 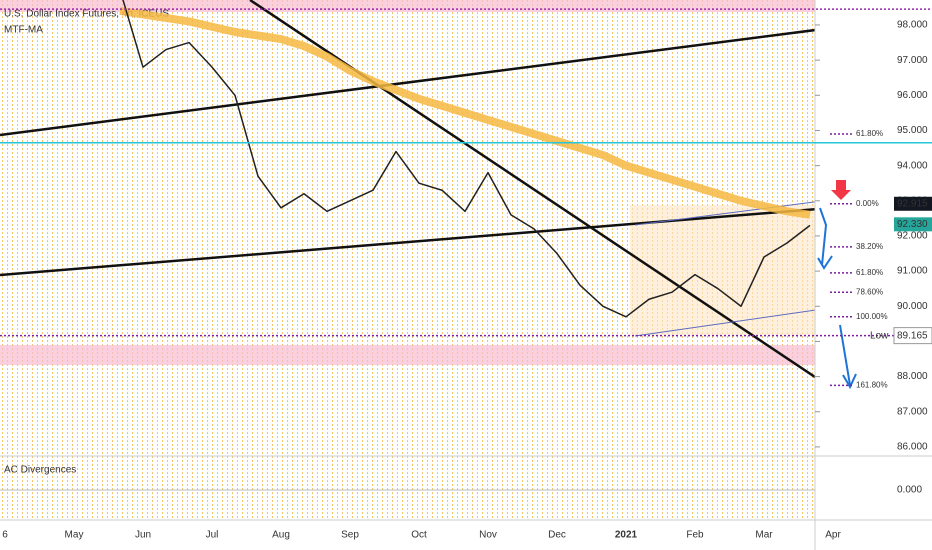 What do you see at coordinates (912, 236) in the screenshot?
I see `y-tick-label: 92.000` at bounding box center [912, 236].